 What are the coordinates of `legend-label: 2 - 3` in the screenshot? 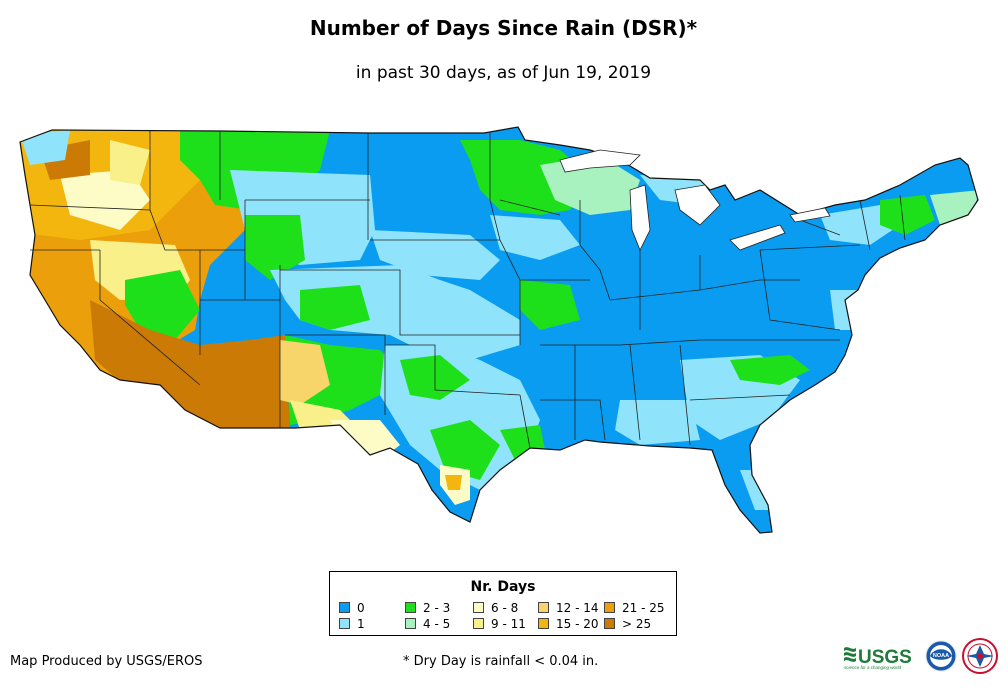 It's located at (437, 608).